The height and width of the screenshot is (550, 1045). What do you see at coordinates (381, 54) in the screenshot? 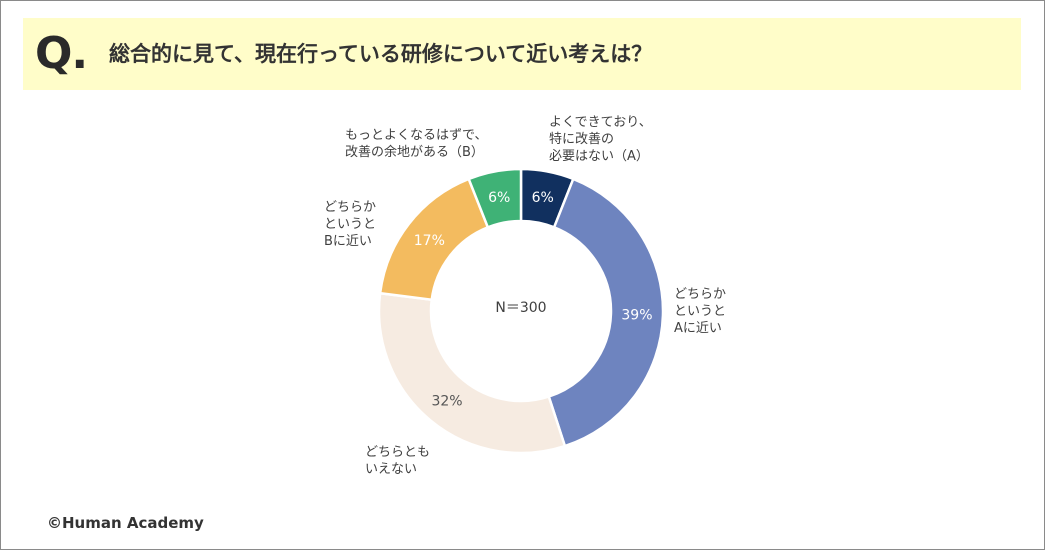
I see `question-text: 総合的に見て、現在行っている研修について近い考えは？` at bounding box center [381, 54].